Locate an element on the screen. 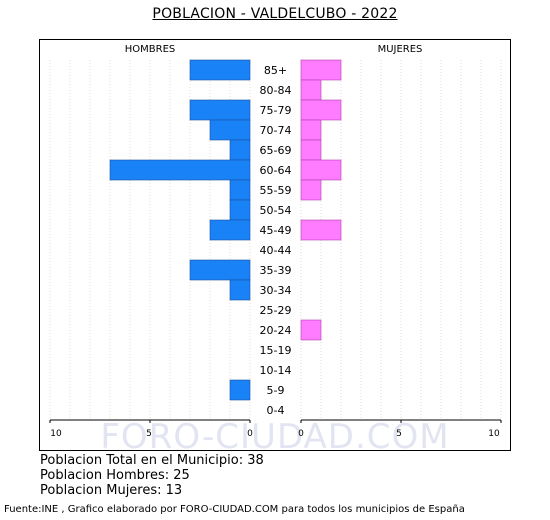 Image resolution: width=550 pixels, height=520 pixels. age-group-label: 35-39 is located at coordinates (276, 270).